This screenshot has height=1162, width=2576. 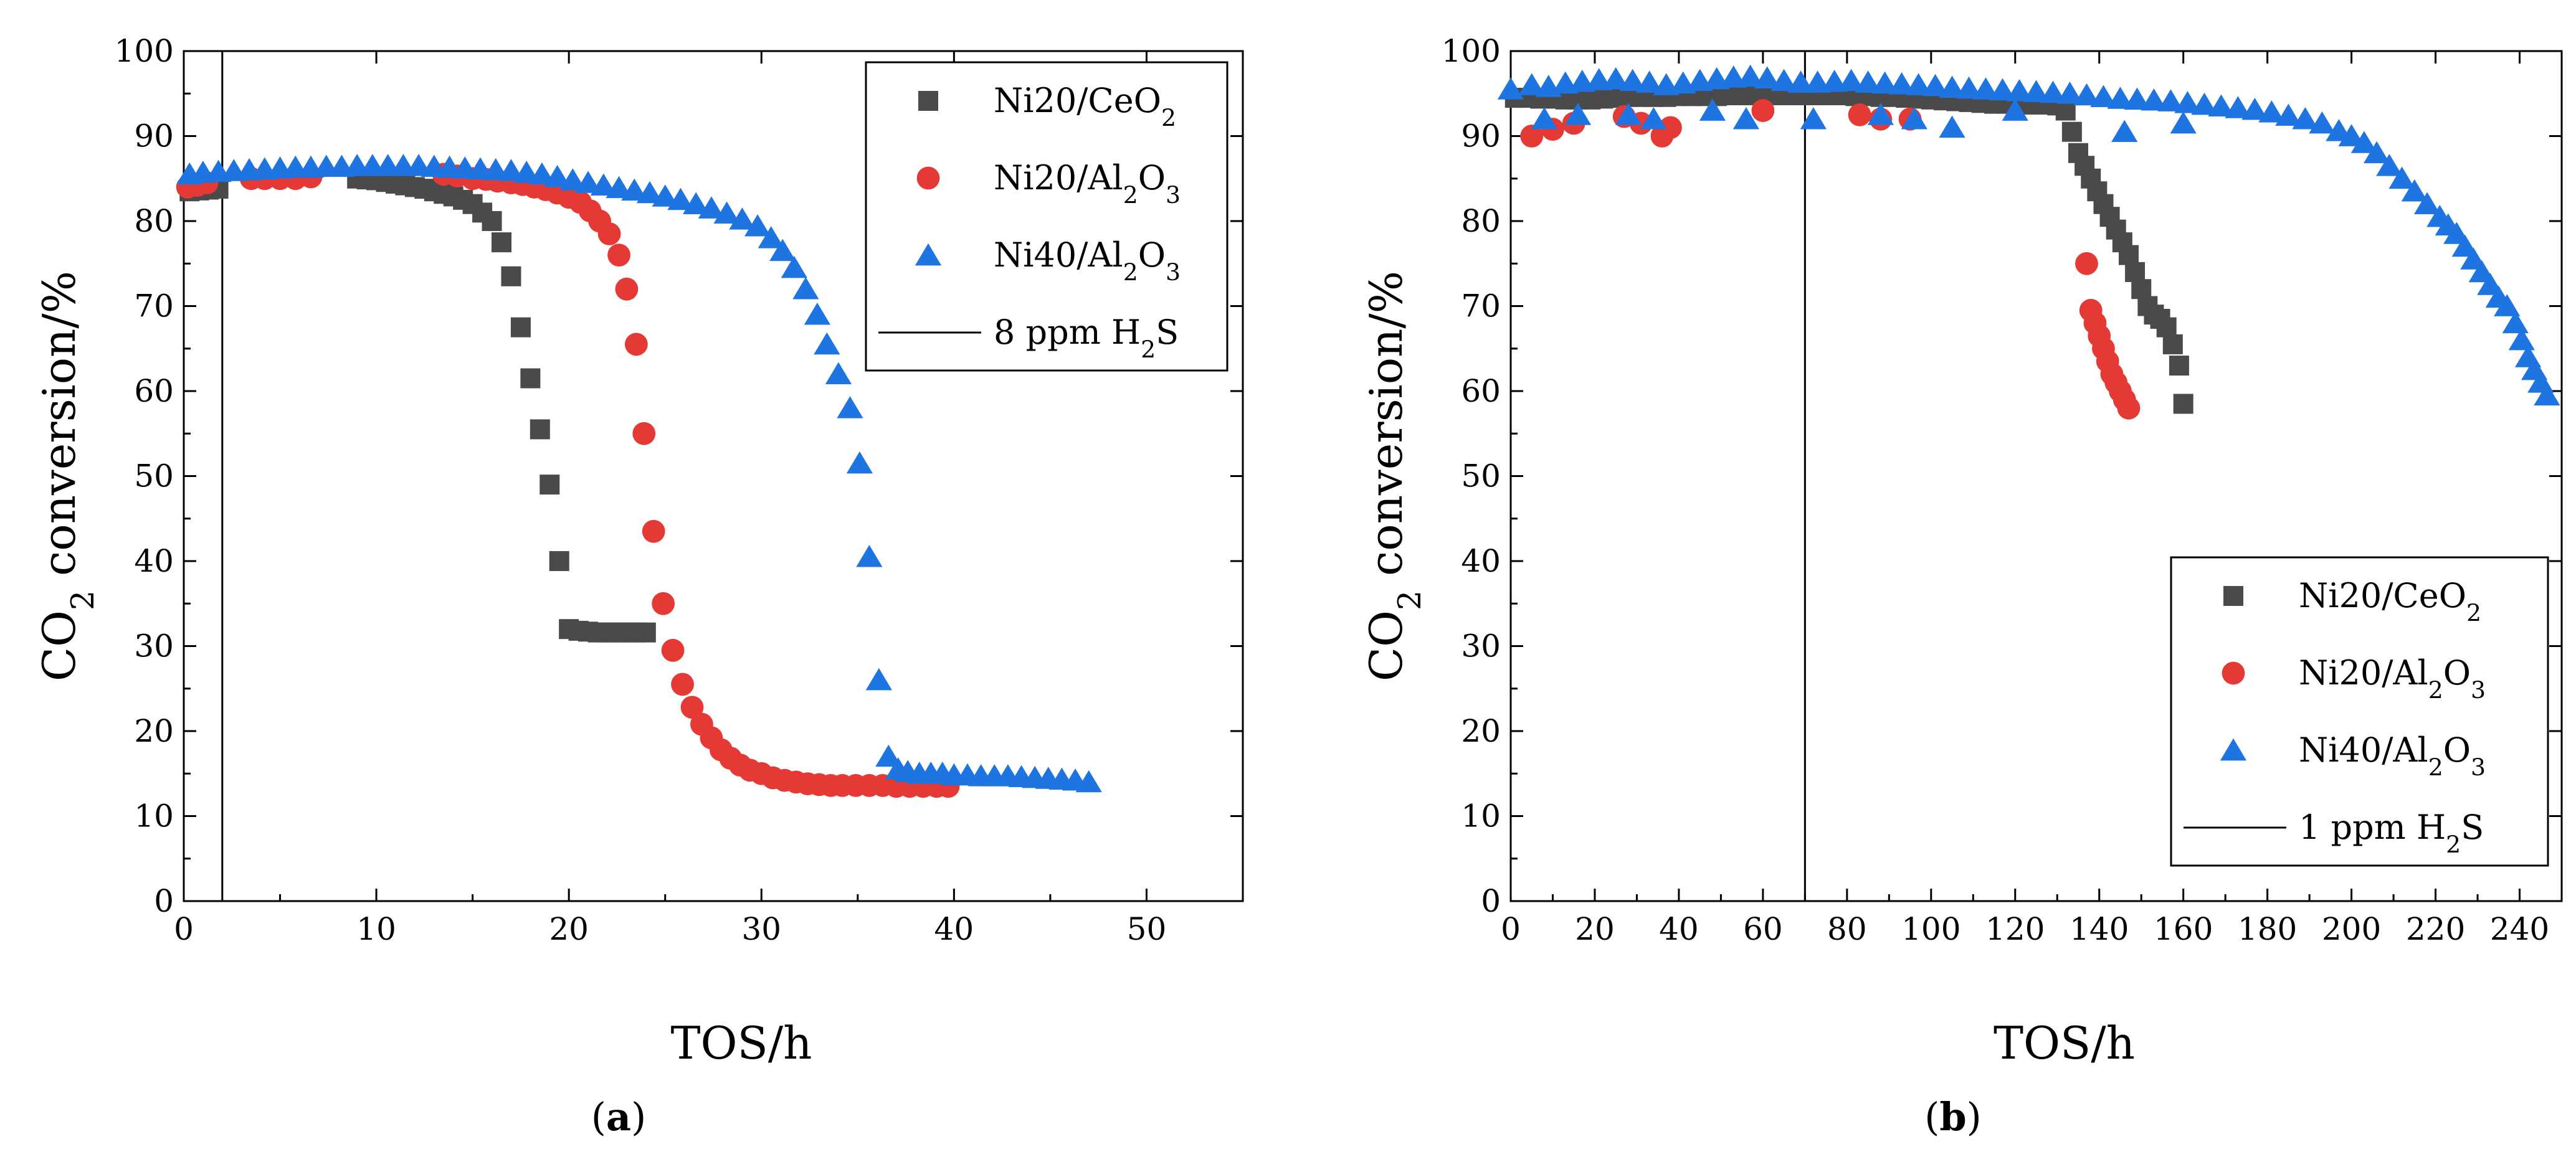 What do you see at coordinates (1167, 333) in the screenshot?
I see `legend-label-suffix: S` at bounding box center [1167, 333].